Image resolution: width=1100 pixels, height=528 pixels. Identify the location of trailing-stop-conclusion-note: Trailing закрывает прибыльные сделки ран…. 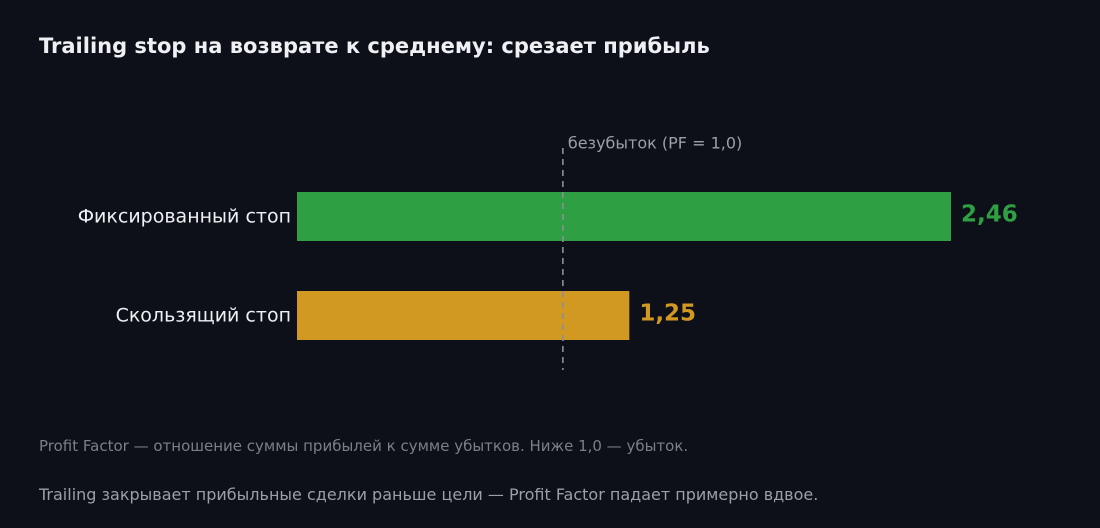
(429, 494).